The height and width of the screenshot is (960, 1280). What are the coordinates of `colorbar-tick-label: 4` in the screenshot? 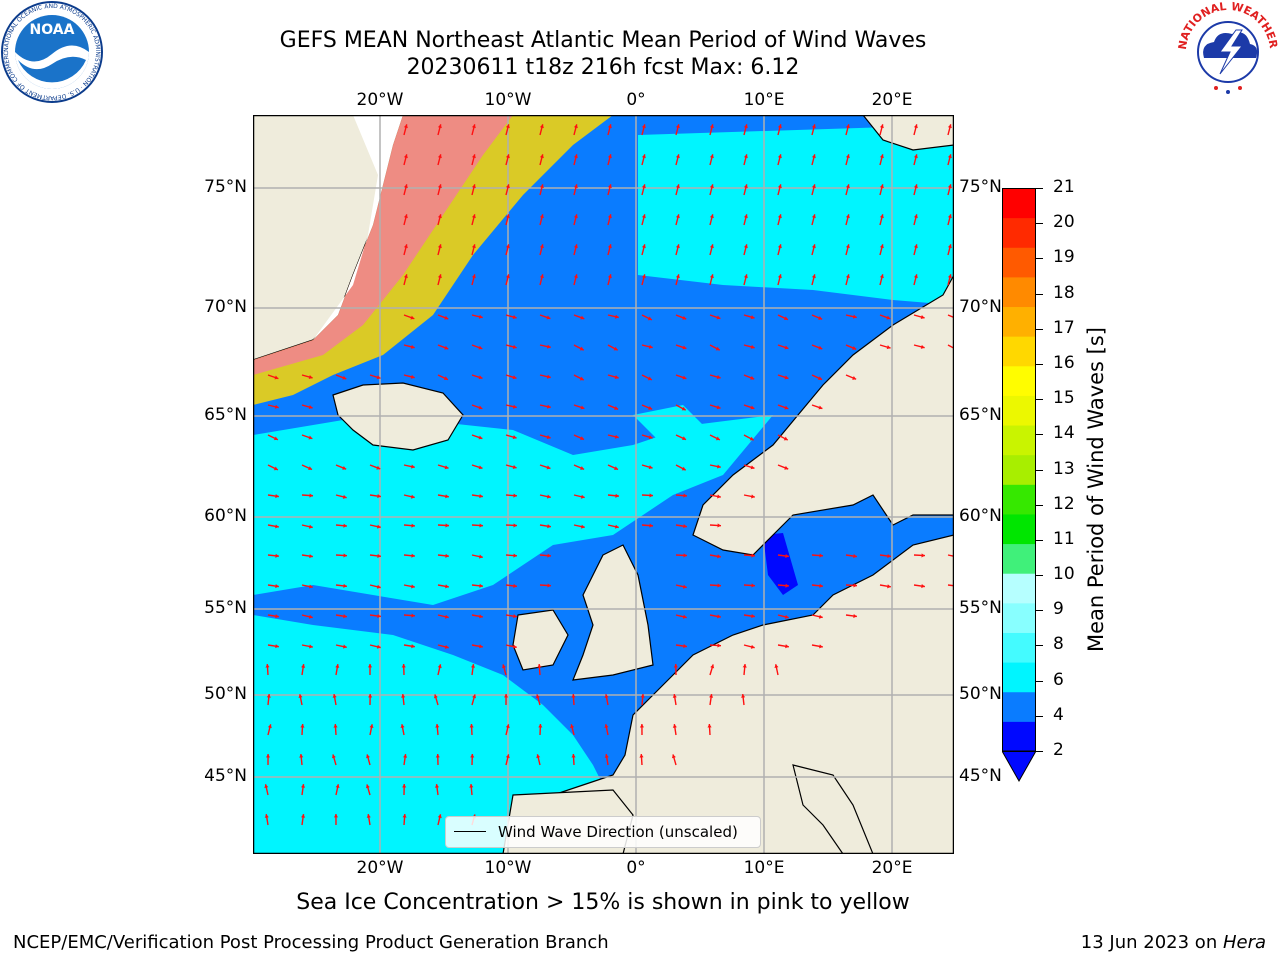 It's located at (1058, 714).